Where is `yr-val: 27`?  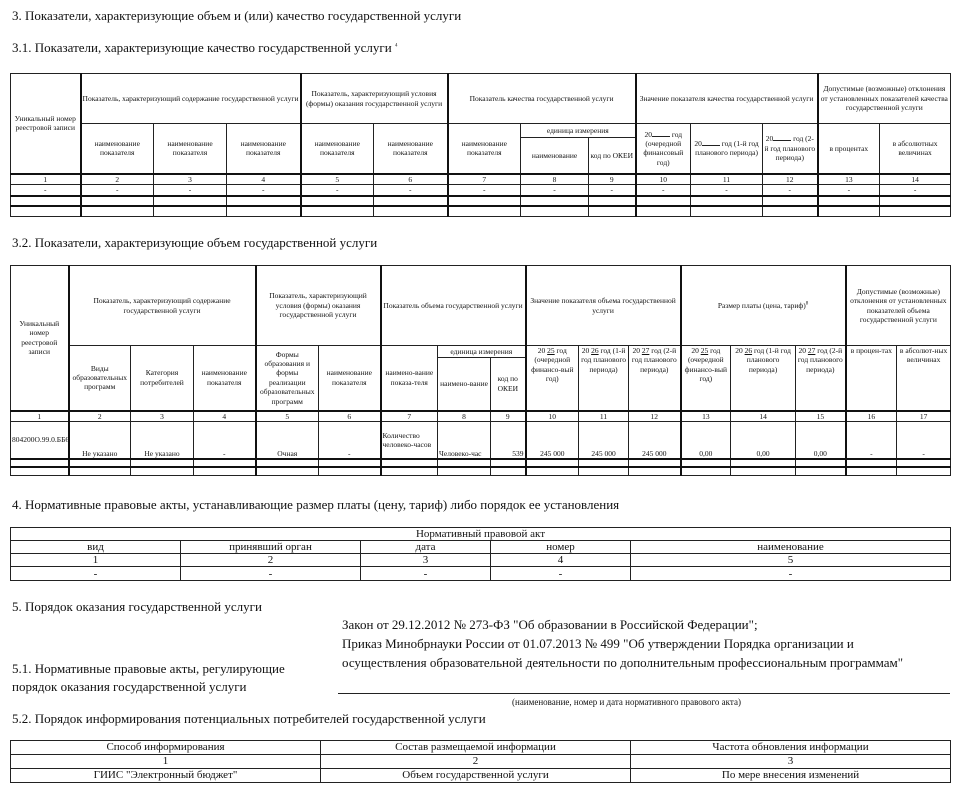 yr-val: 27 is located at coordinates (811, 351).